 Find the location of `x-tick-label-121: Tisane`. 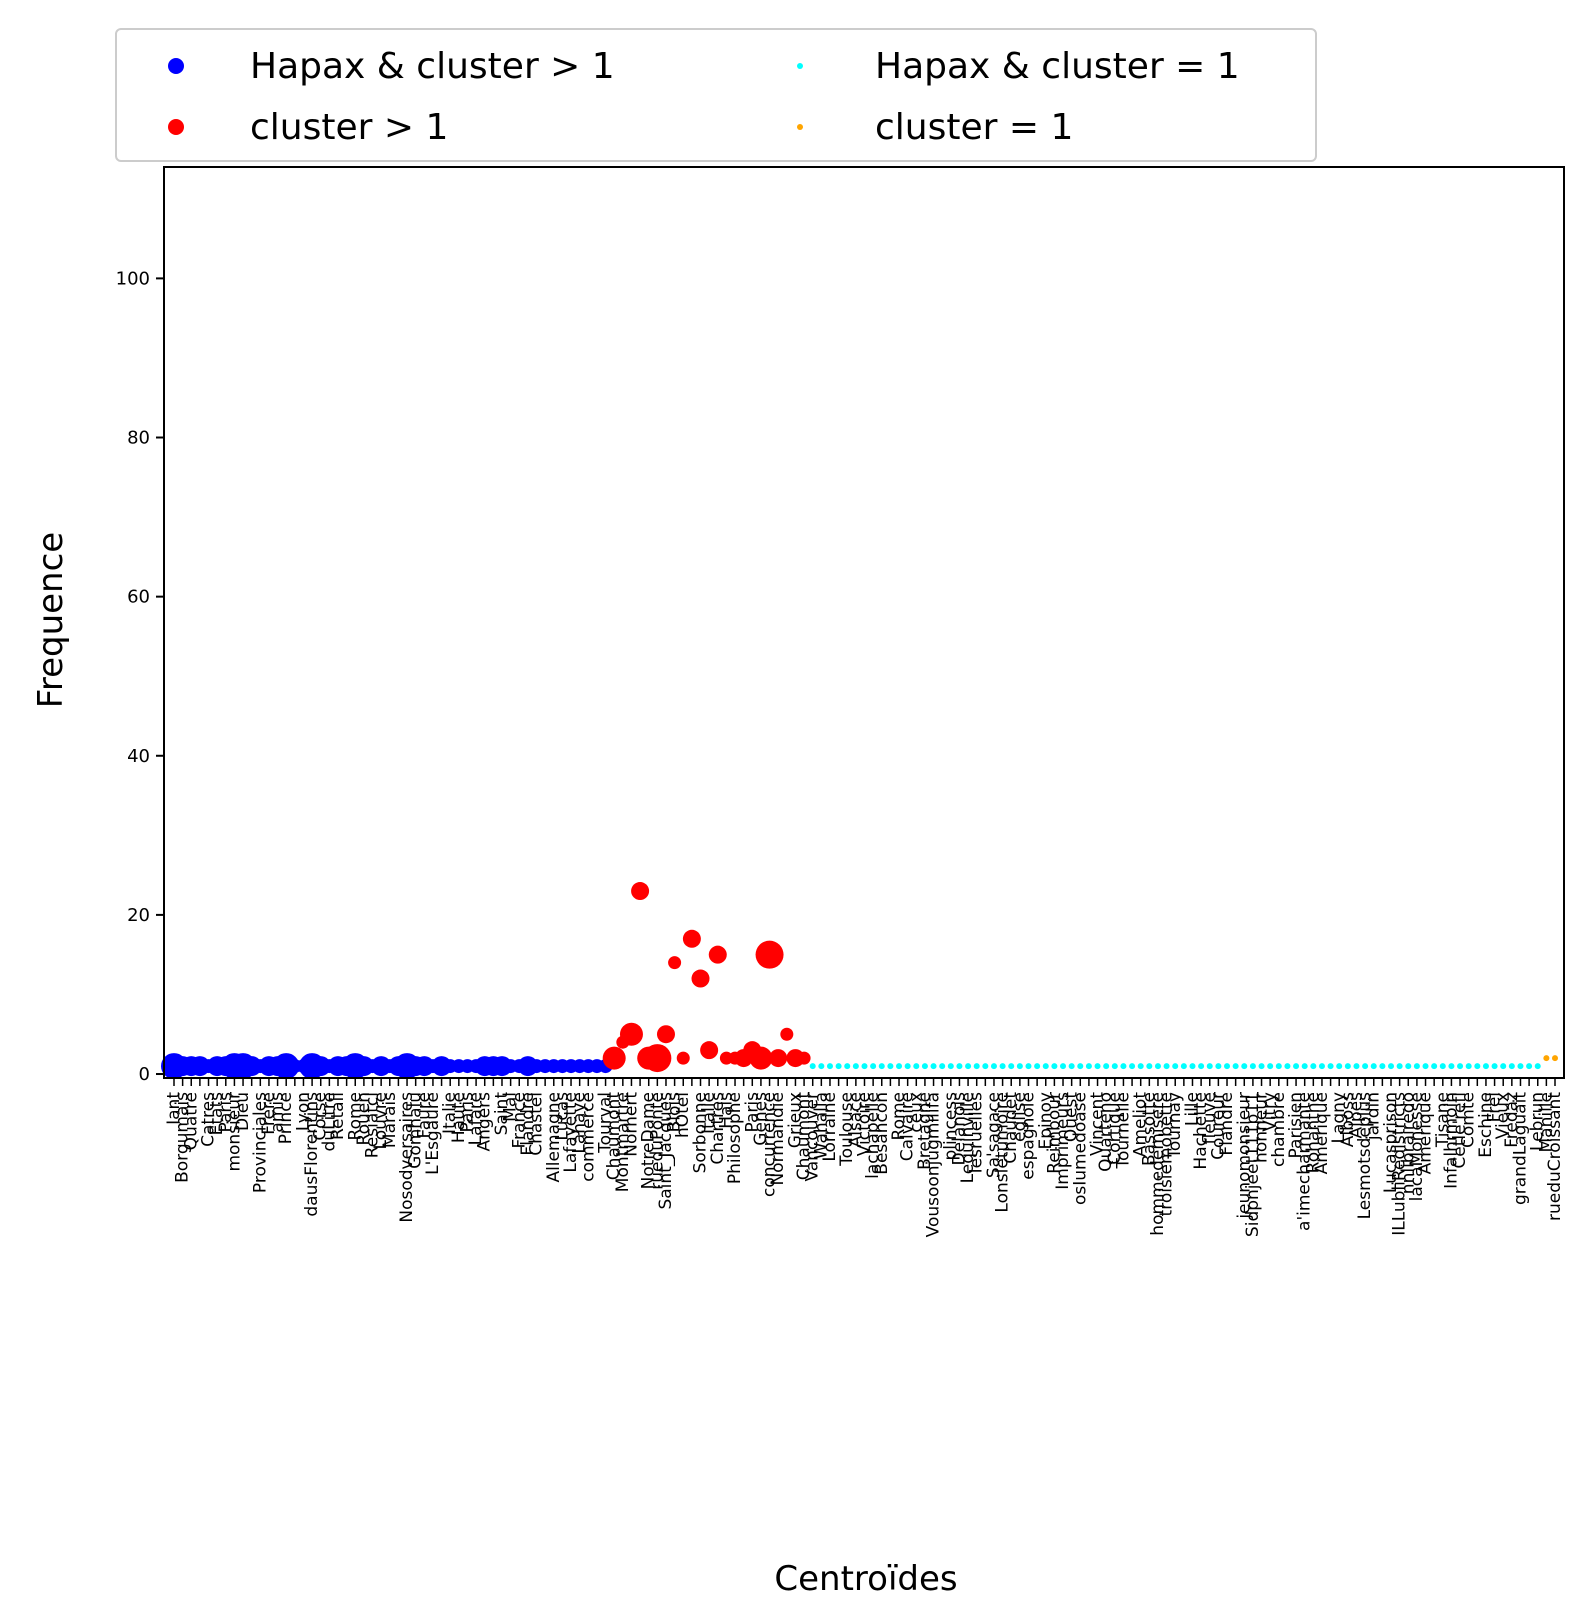

x-tick-label-121: Tisane is located at coordinates (1443, 1120).